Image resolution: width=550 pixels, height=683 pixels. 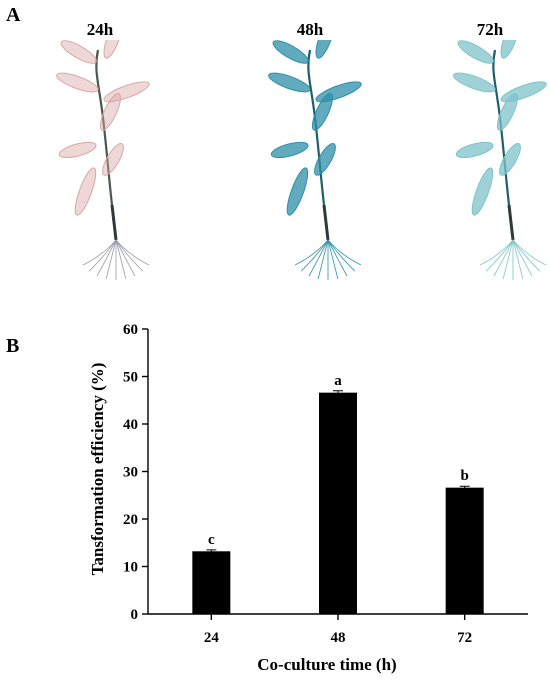 I want to click on time-label-48h: 48h, so click(x=310, y=29).